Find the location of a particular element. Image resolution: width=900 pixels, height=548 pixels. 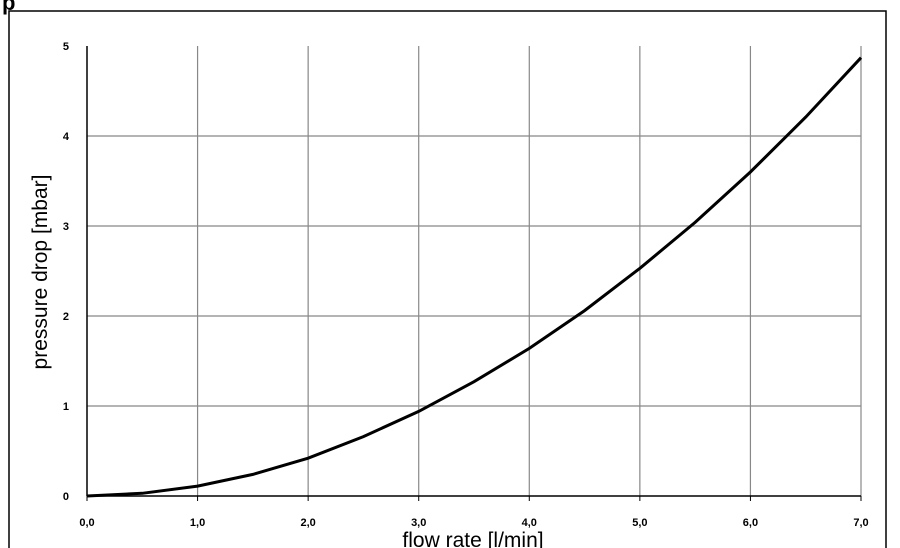

x-tick-label: 5,0 is located at coordinates (639, 523).